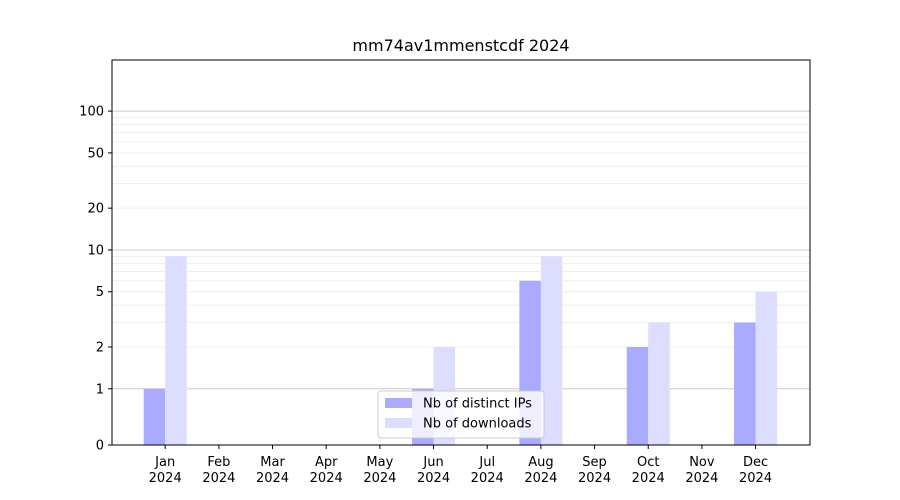  What do you see at coordinates (100, 389) in the screenshot?
I see `y-tick-label: 1` at bounding box center [100, 389].